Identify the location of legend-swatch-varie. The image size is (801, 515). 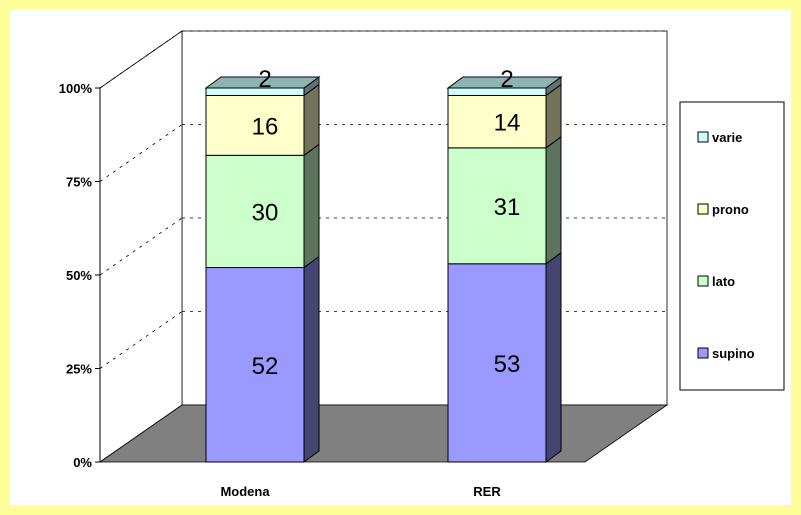
(703, 137).